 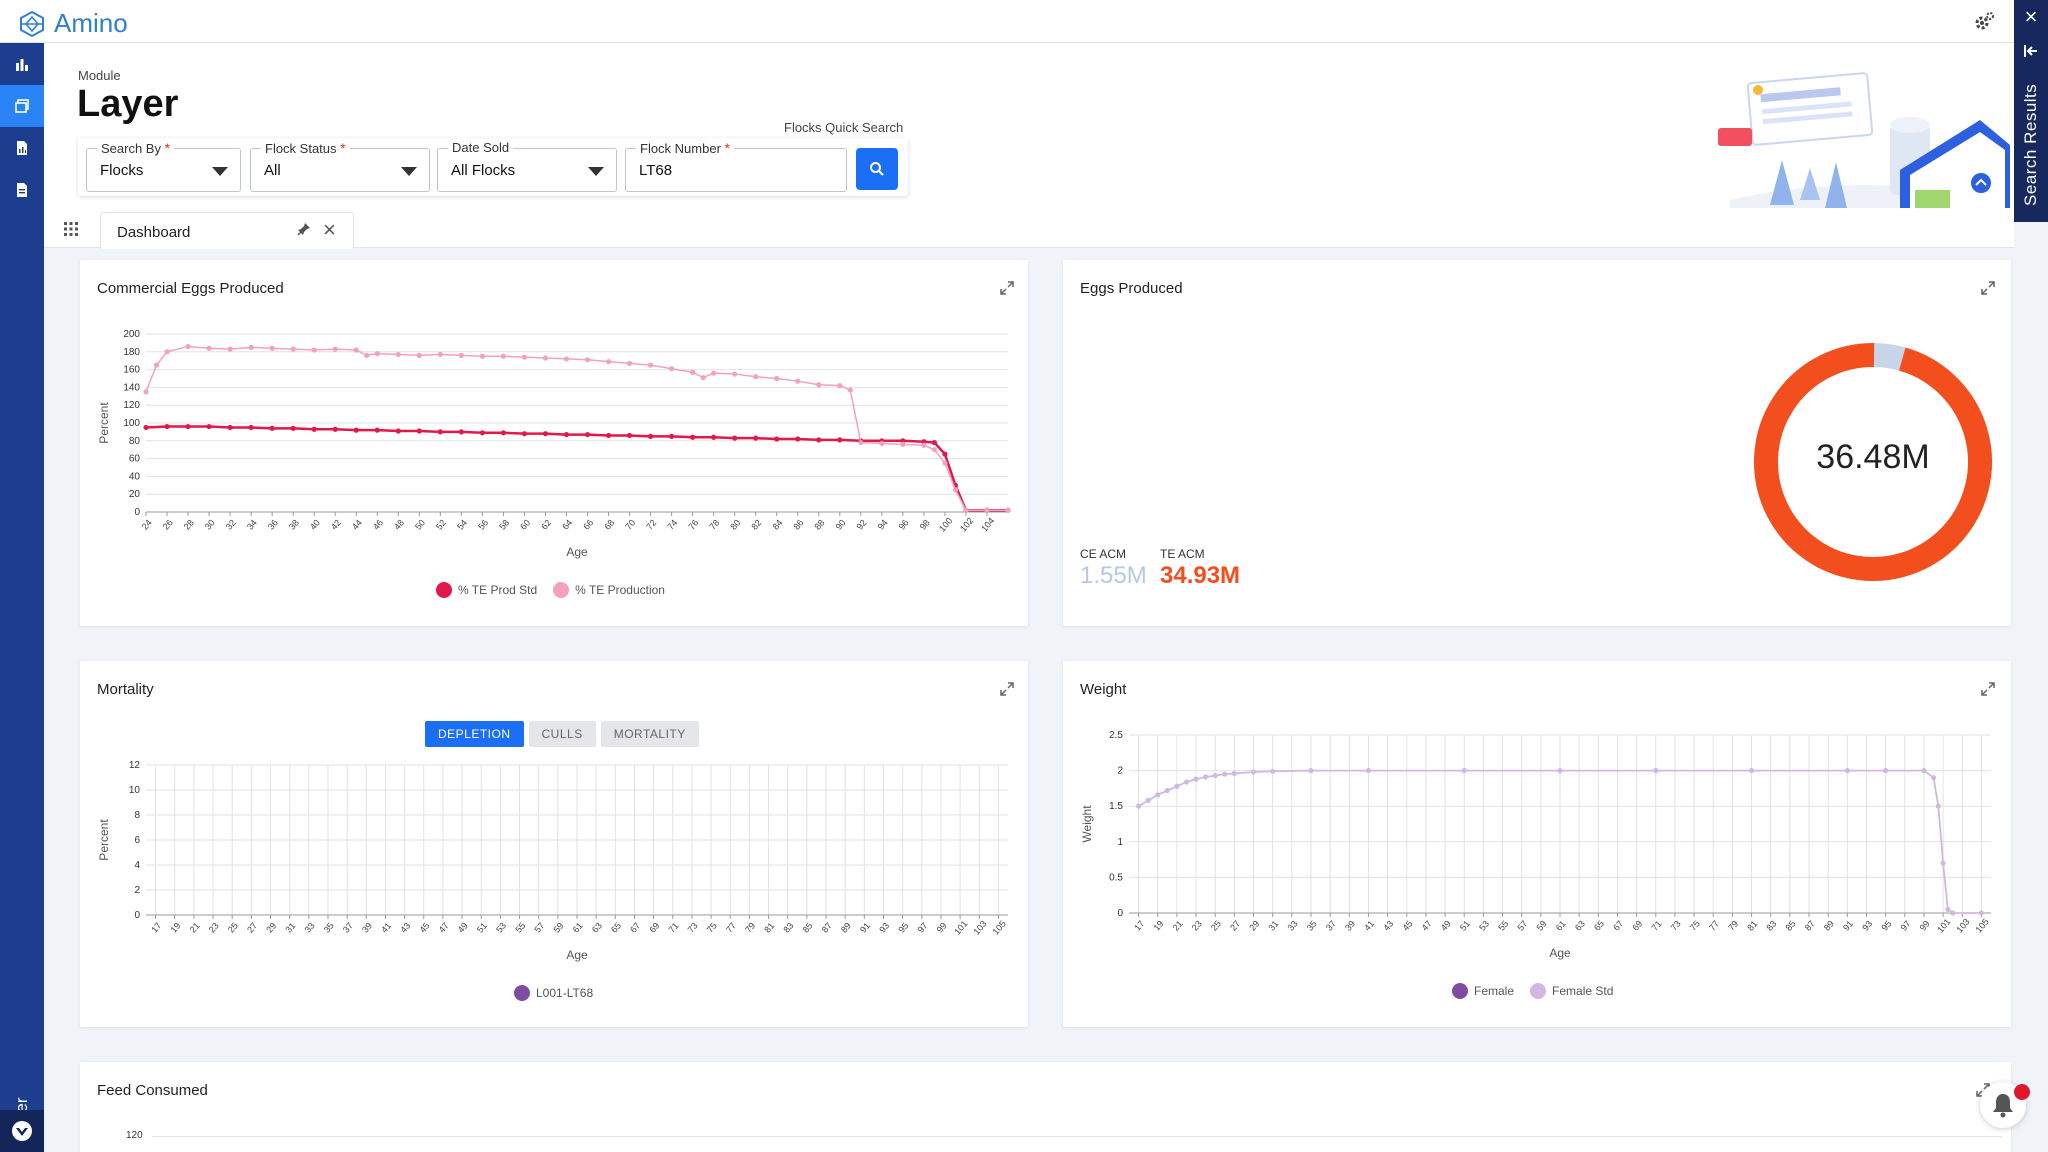 I want to click on app-switcher-icon, so click(x=22, y=1131).